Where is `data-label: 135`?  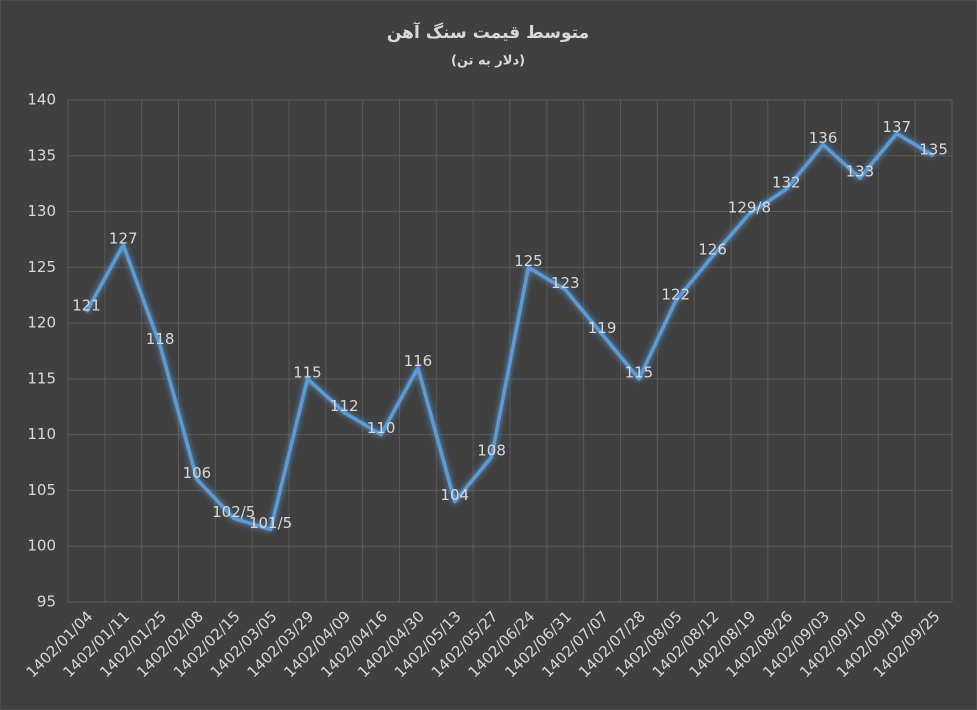 data-label: 135 is located at coordinates (933, 149).